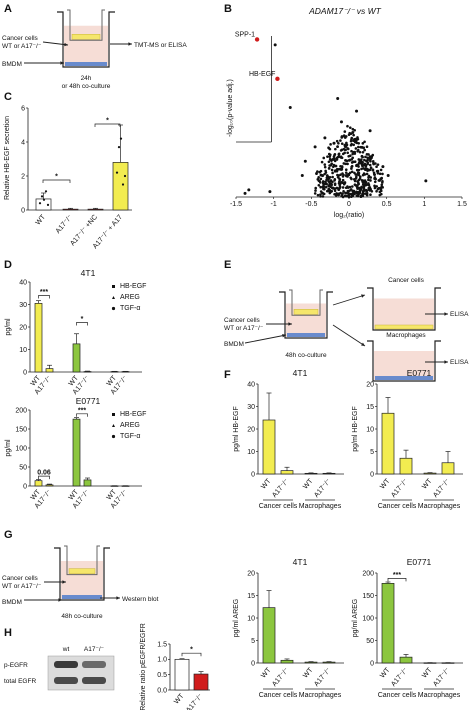  What do you see at coordinates (227, 375) in the screenshot?
I see `panel-label-f: F` at bounding box center [227, 375].